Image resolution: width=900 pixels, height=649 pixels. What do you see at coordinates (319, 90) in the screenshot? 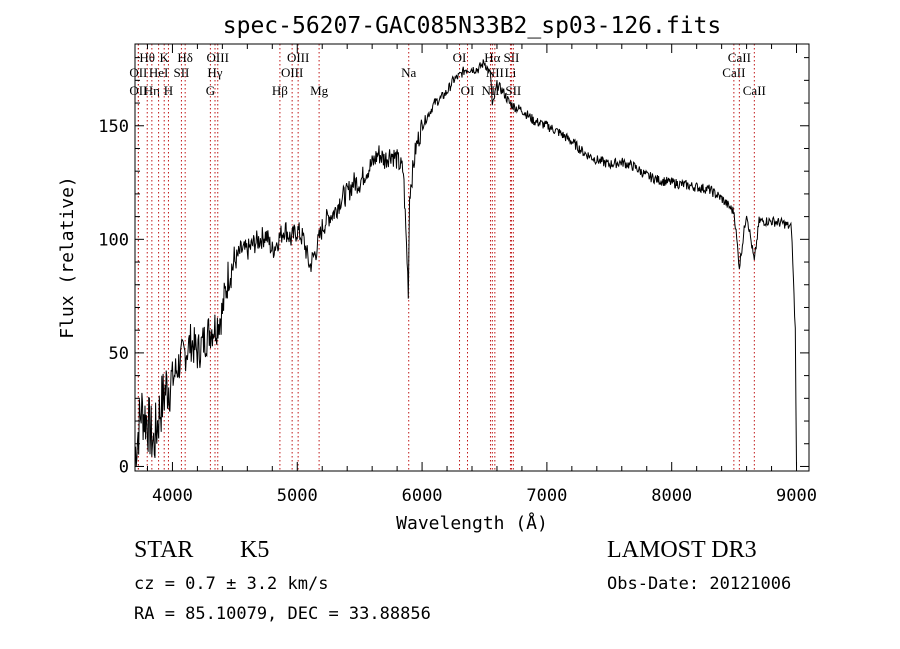
I see `spectral-line-label: Mg` at bounding box center [319, 90].